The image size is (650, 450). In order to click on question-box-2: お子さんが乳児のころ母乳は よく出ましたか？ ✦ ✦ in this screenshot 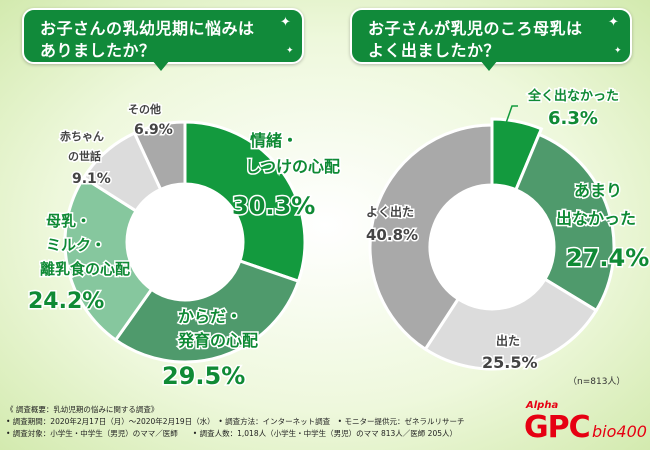, I will do `click(491, 36)`.